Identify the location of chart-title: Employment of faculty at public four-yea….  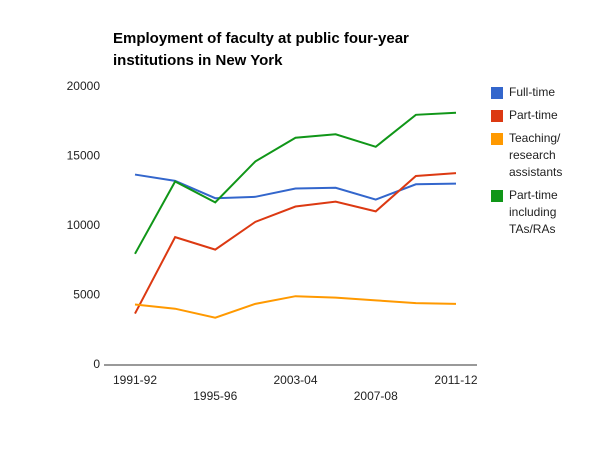
(261, 49).